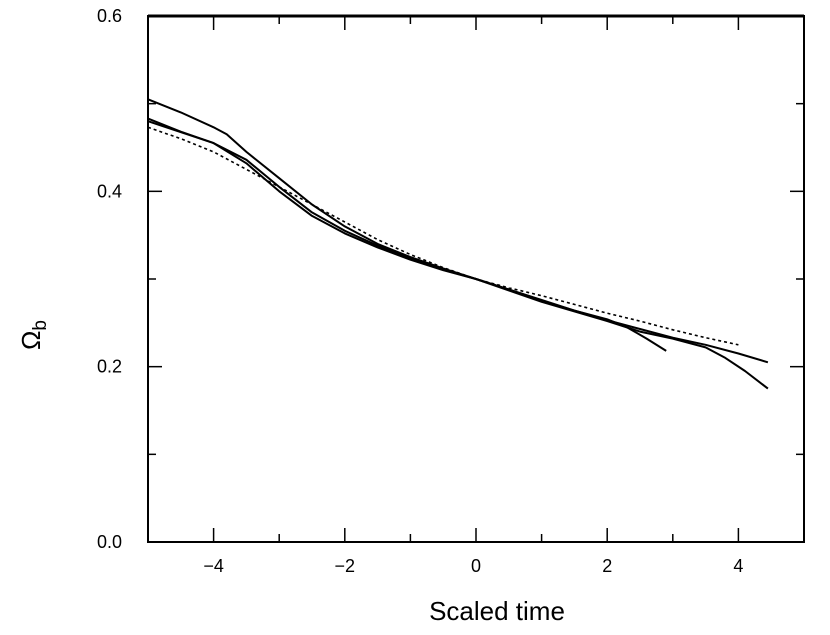 The image size is (830, 635). I want to click on x-axis-title: Scaled time, so click(497, 611).